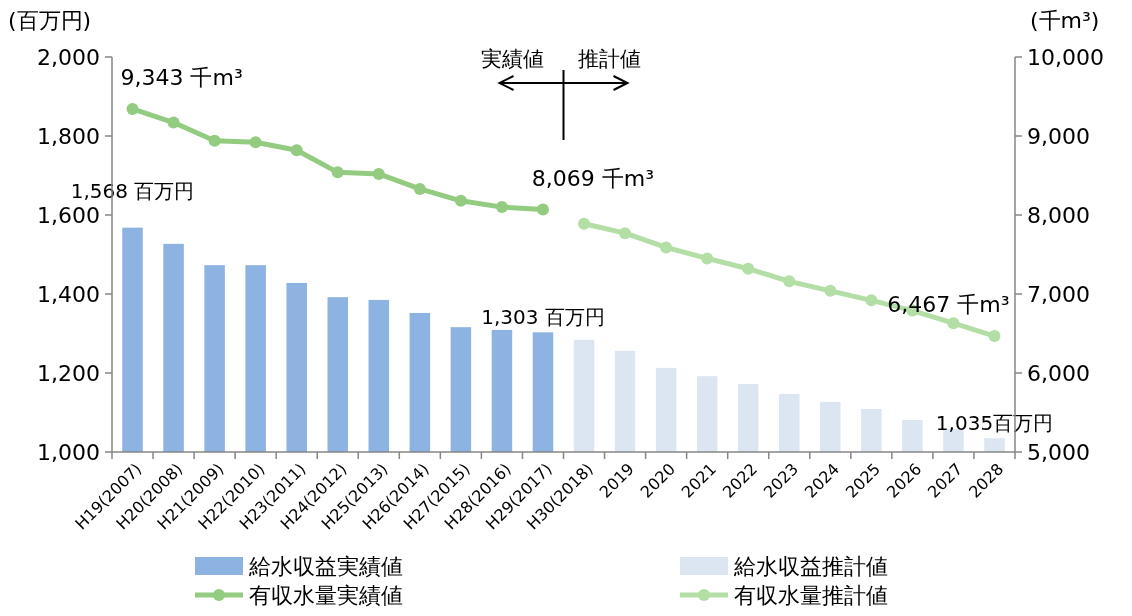 This screenshot has width=1132, height=616. What do you see at coordinates (1065, 20) in the screenshot?
I see `y2-axis-title: (千m³)` at bounding box center [1065, 20].